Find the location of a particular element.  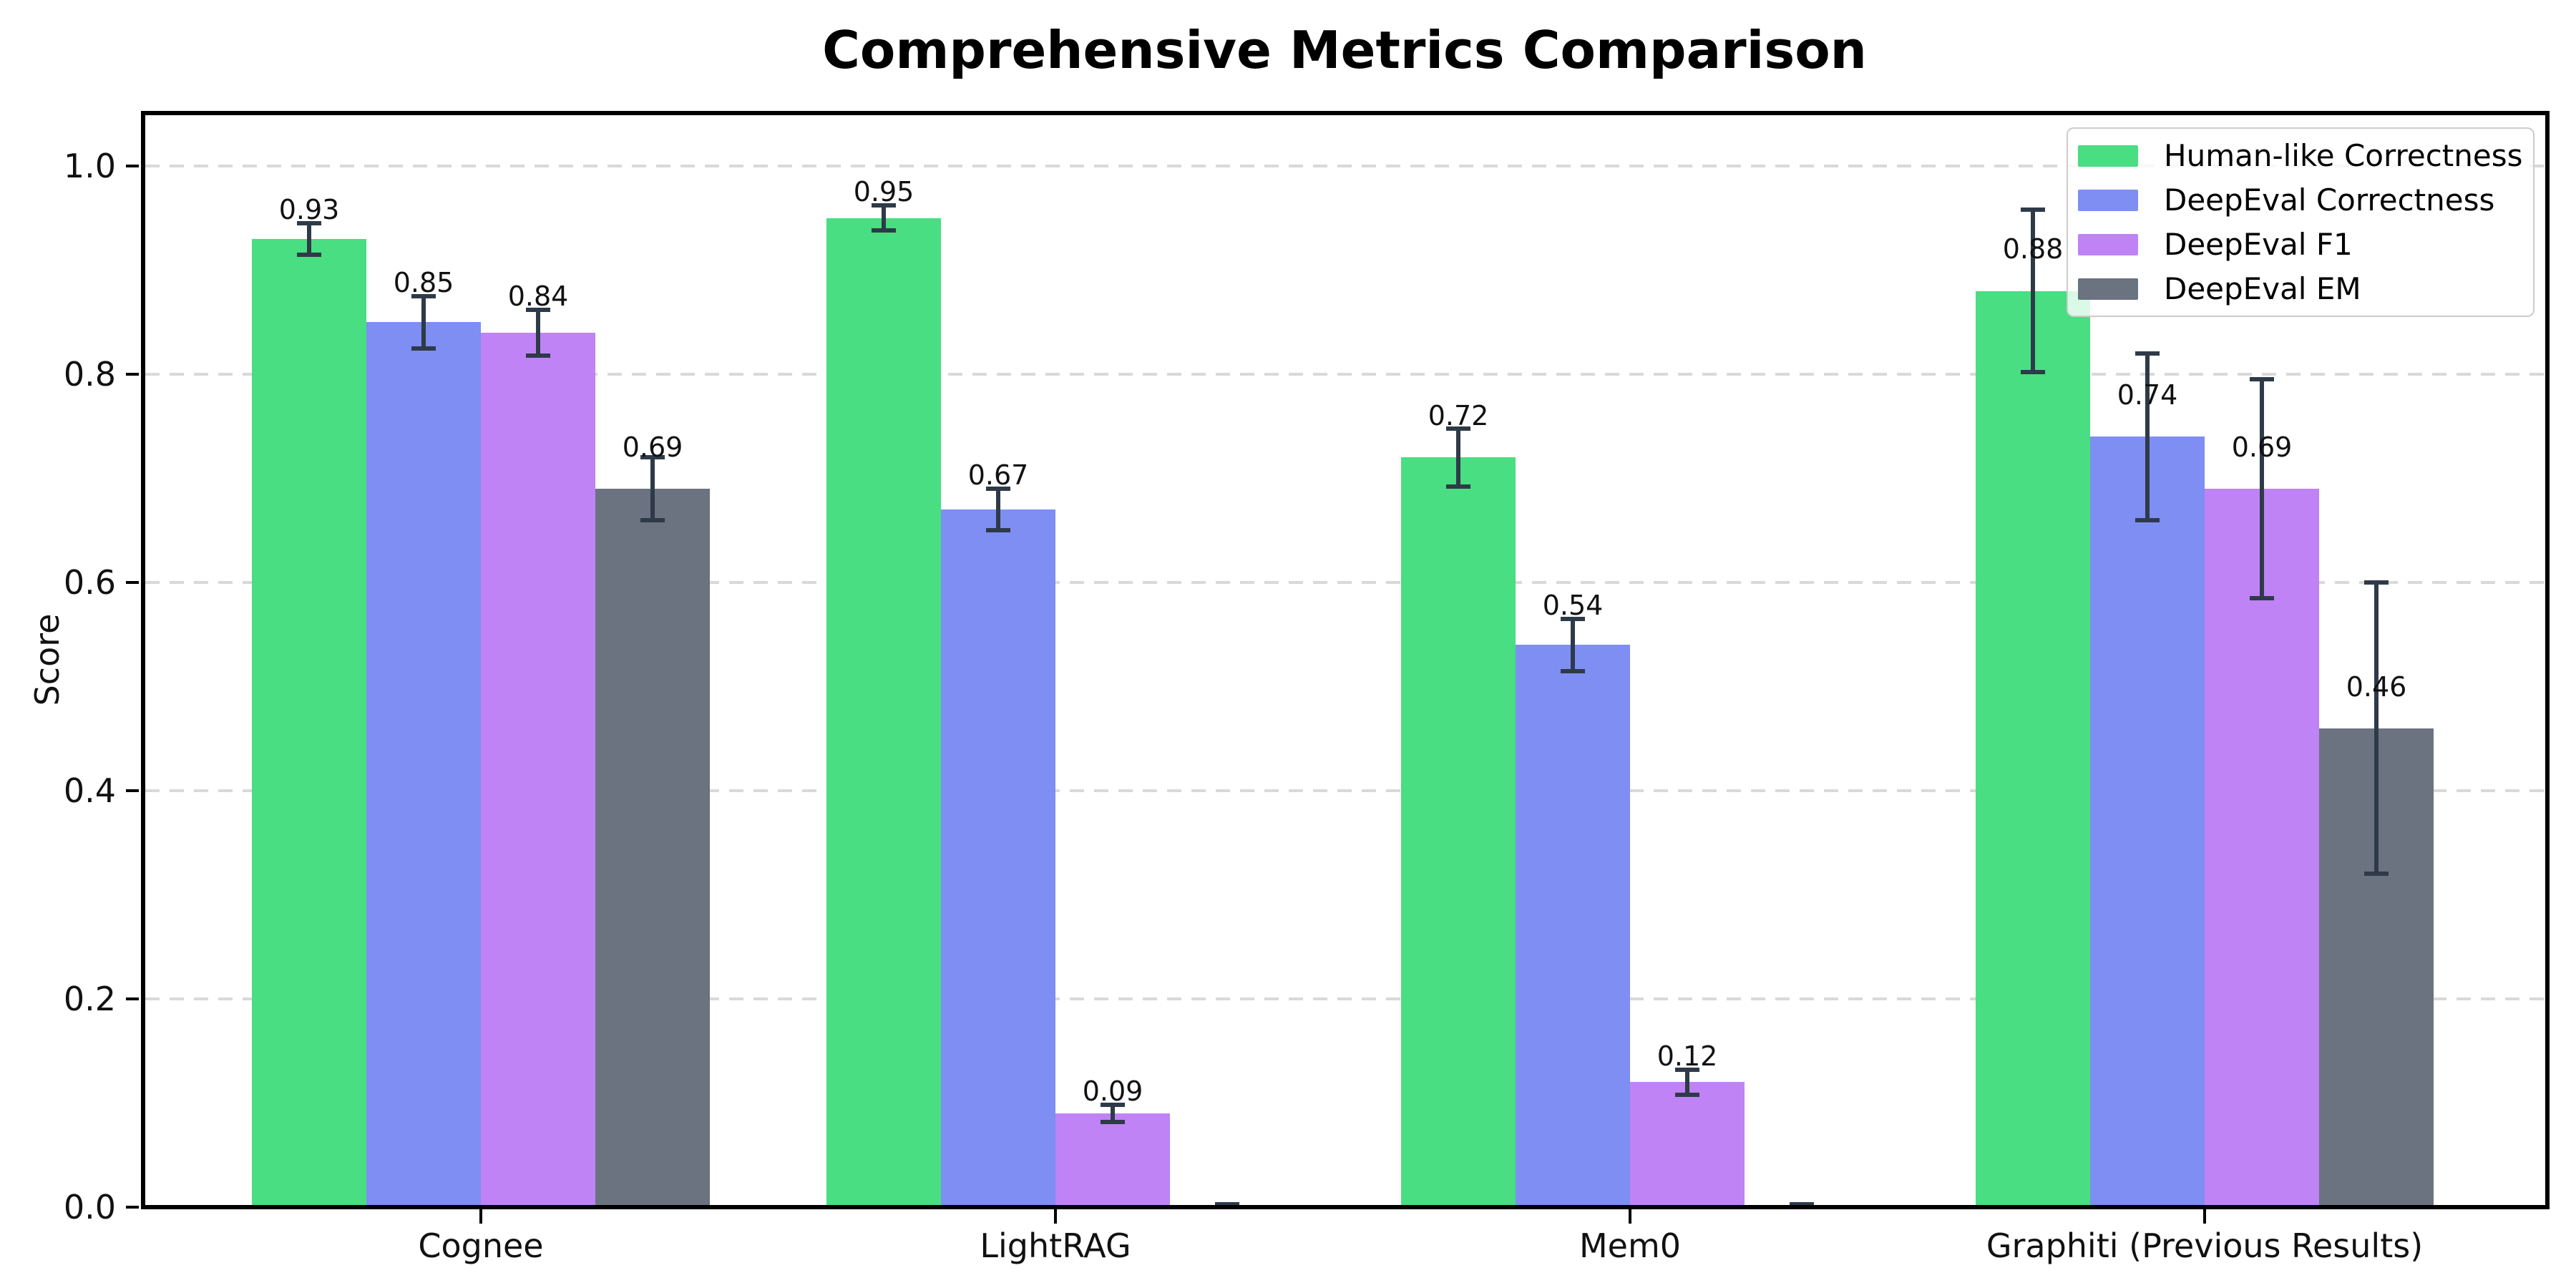

bar-value-label: 0.67 is located at coordinates (998, 475).